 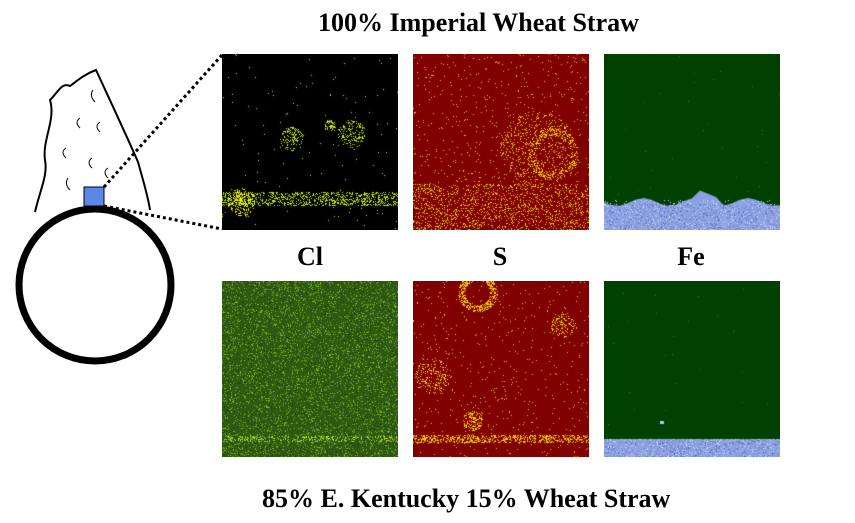 I want to click on sample-region-marker, so click(x=94, y=196).